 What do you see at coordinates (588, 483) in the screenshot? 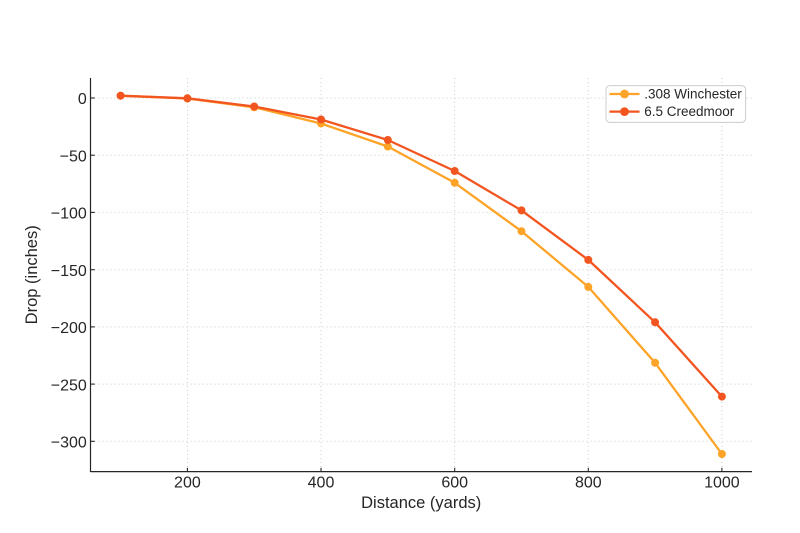
I see `svg-text: 800` at bounding box center [588, 483].